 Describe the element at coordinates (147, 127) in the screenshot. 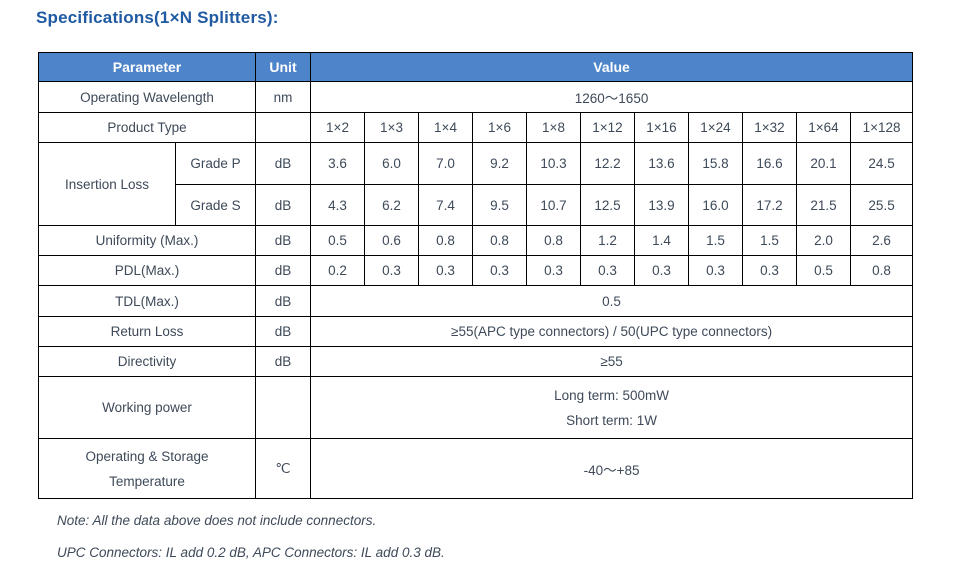

I see `param-product-type: Product Type` at that location.